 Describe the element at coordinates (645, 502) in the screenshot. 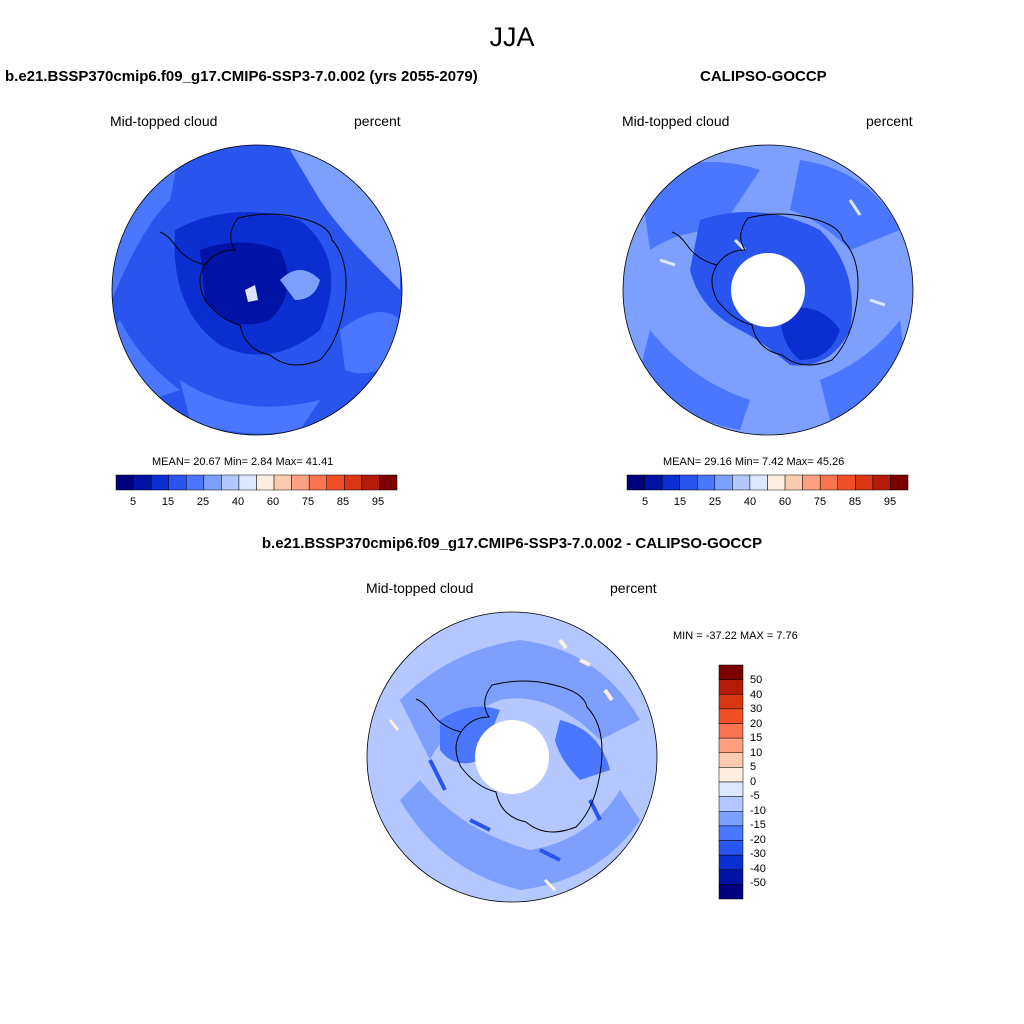

I see `obs-colorbar-tick: 5` at that location.